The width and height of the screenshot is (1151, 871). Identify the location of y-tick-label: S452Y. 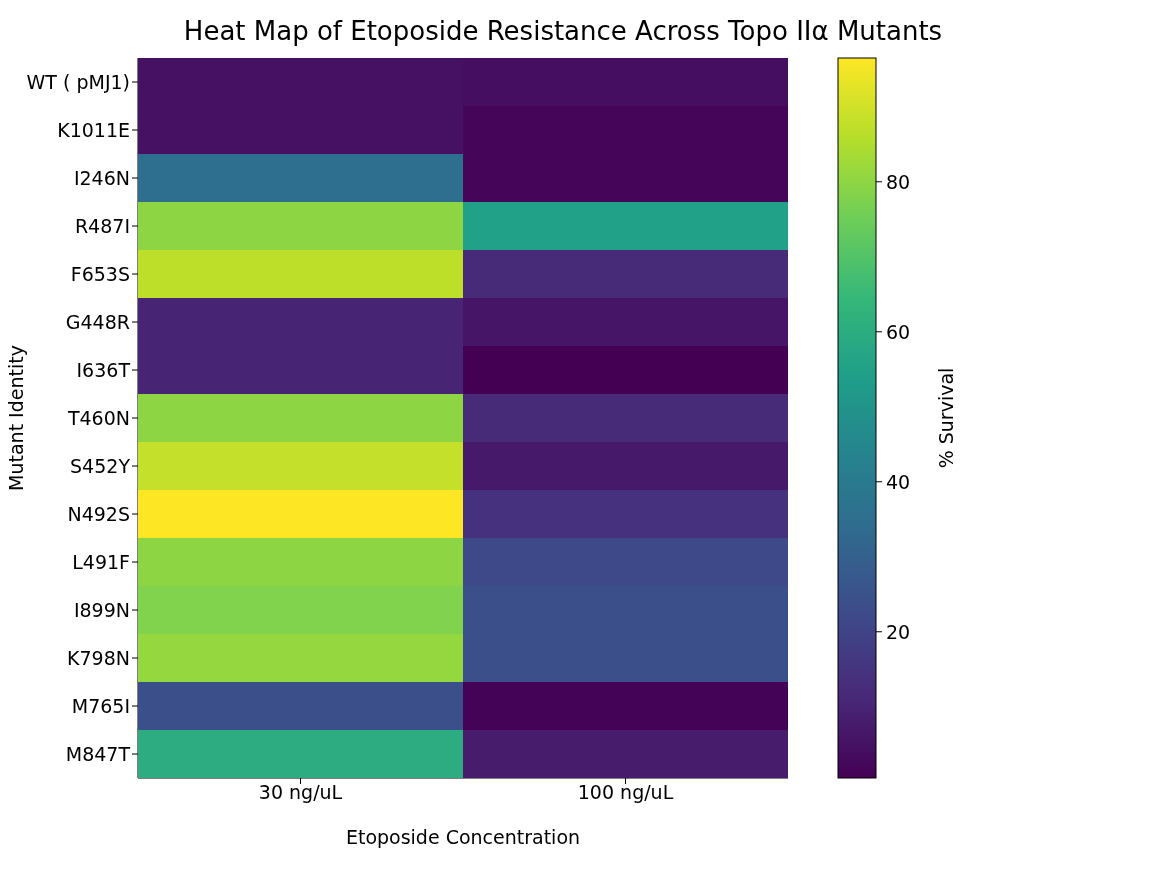
(100, 465).